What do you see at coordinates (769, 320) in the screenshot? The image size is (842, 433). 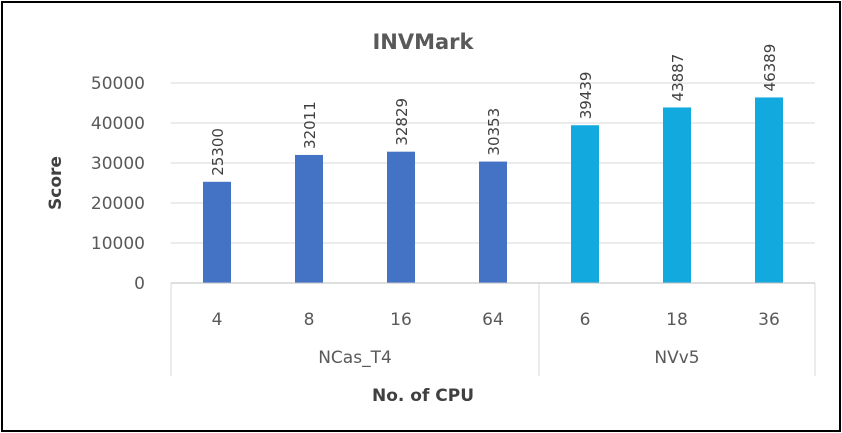 I see `x-tick-label: 36` at bounding box center [769, 320].